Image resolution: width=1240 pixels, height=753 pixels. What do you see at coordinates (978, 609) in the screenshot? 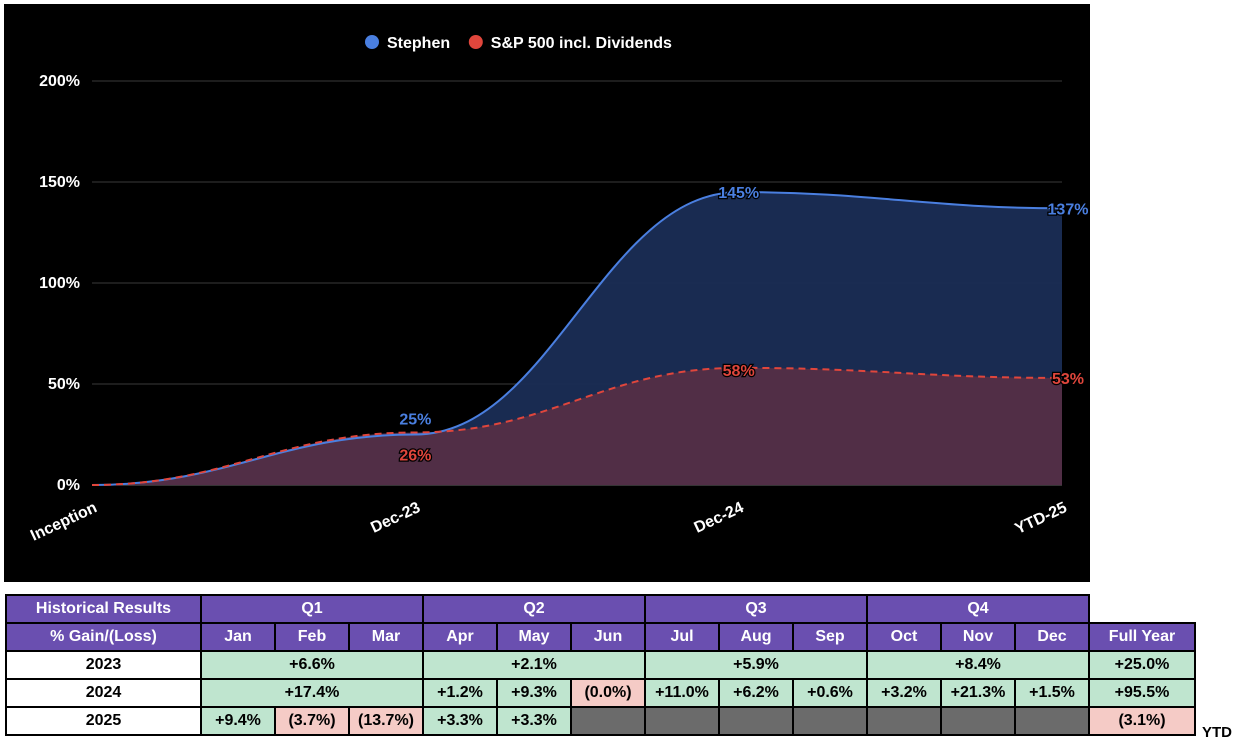
I see `quarter-header-q4: Q4` at bounding box center [978, 609].